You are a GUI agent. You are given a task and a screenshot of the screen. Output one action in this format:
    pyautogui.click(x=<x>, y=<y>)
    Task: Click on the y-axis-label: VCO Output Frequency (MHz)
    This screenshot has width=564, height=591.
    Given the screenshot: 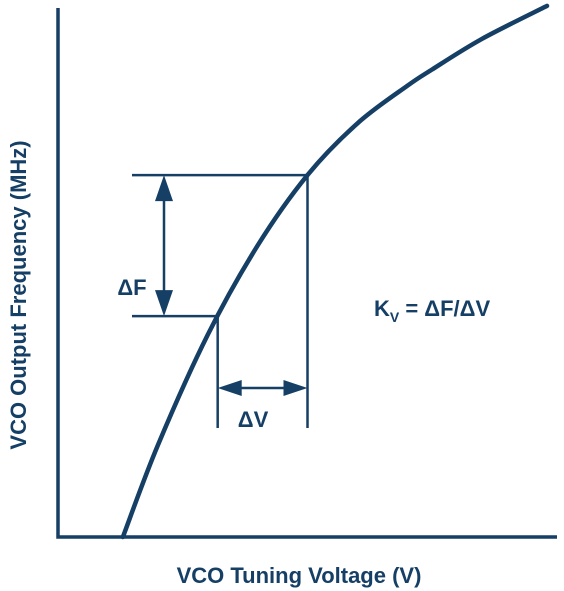 What is the action you would take?
    pyautogui.click(x=18, y=294)
    